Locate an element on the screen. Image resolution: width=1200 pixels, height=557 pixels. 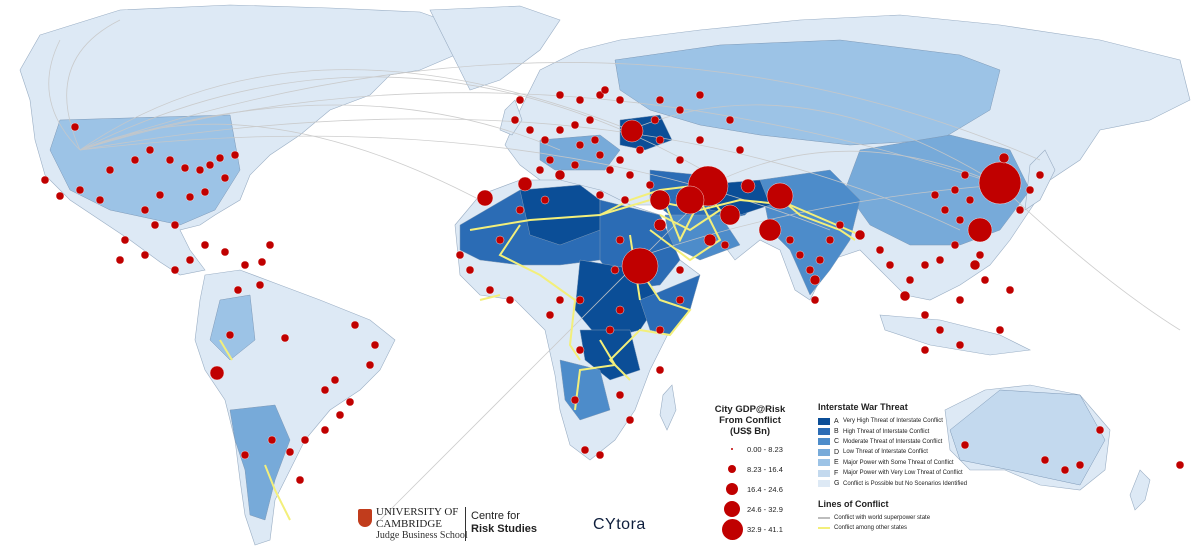
cambridge-shield-icon is located at coordinates (365, 518).